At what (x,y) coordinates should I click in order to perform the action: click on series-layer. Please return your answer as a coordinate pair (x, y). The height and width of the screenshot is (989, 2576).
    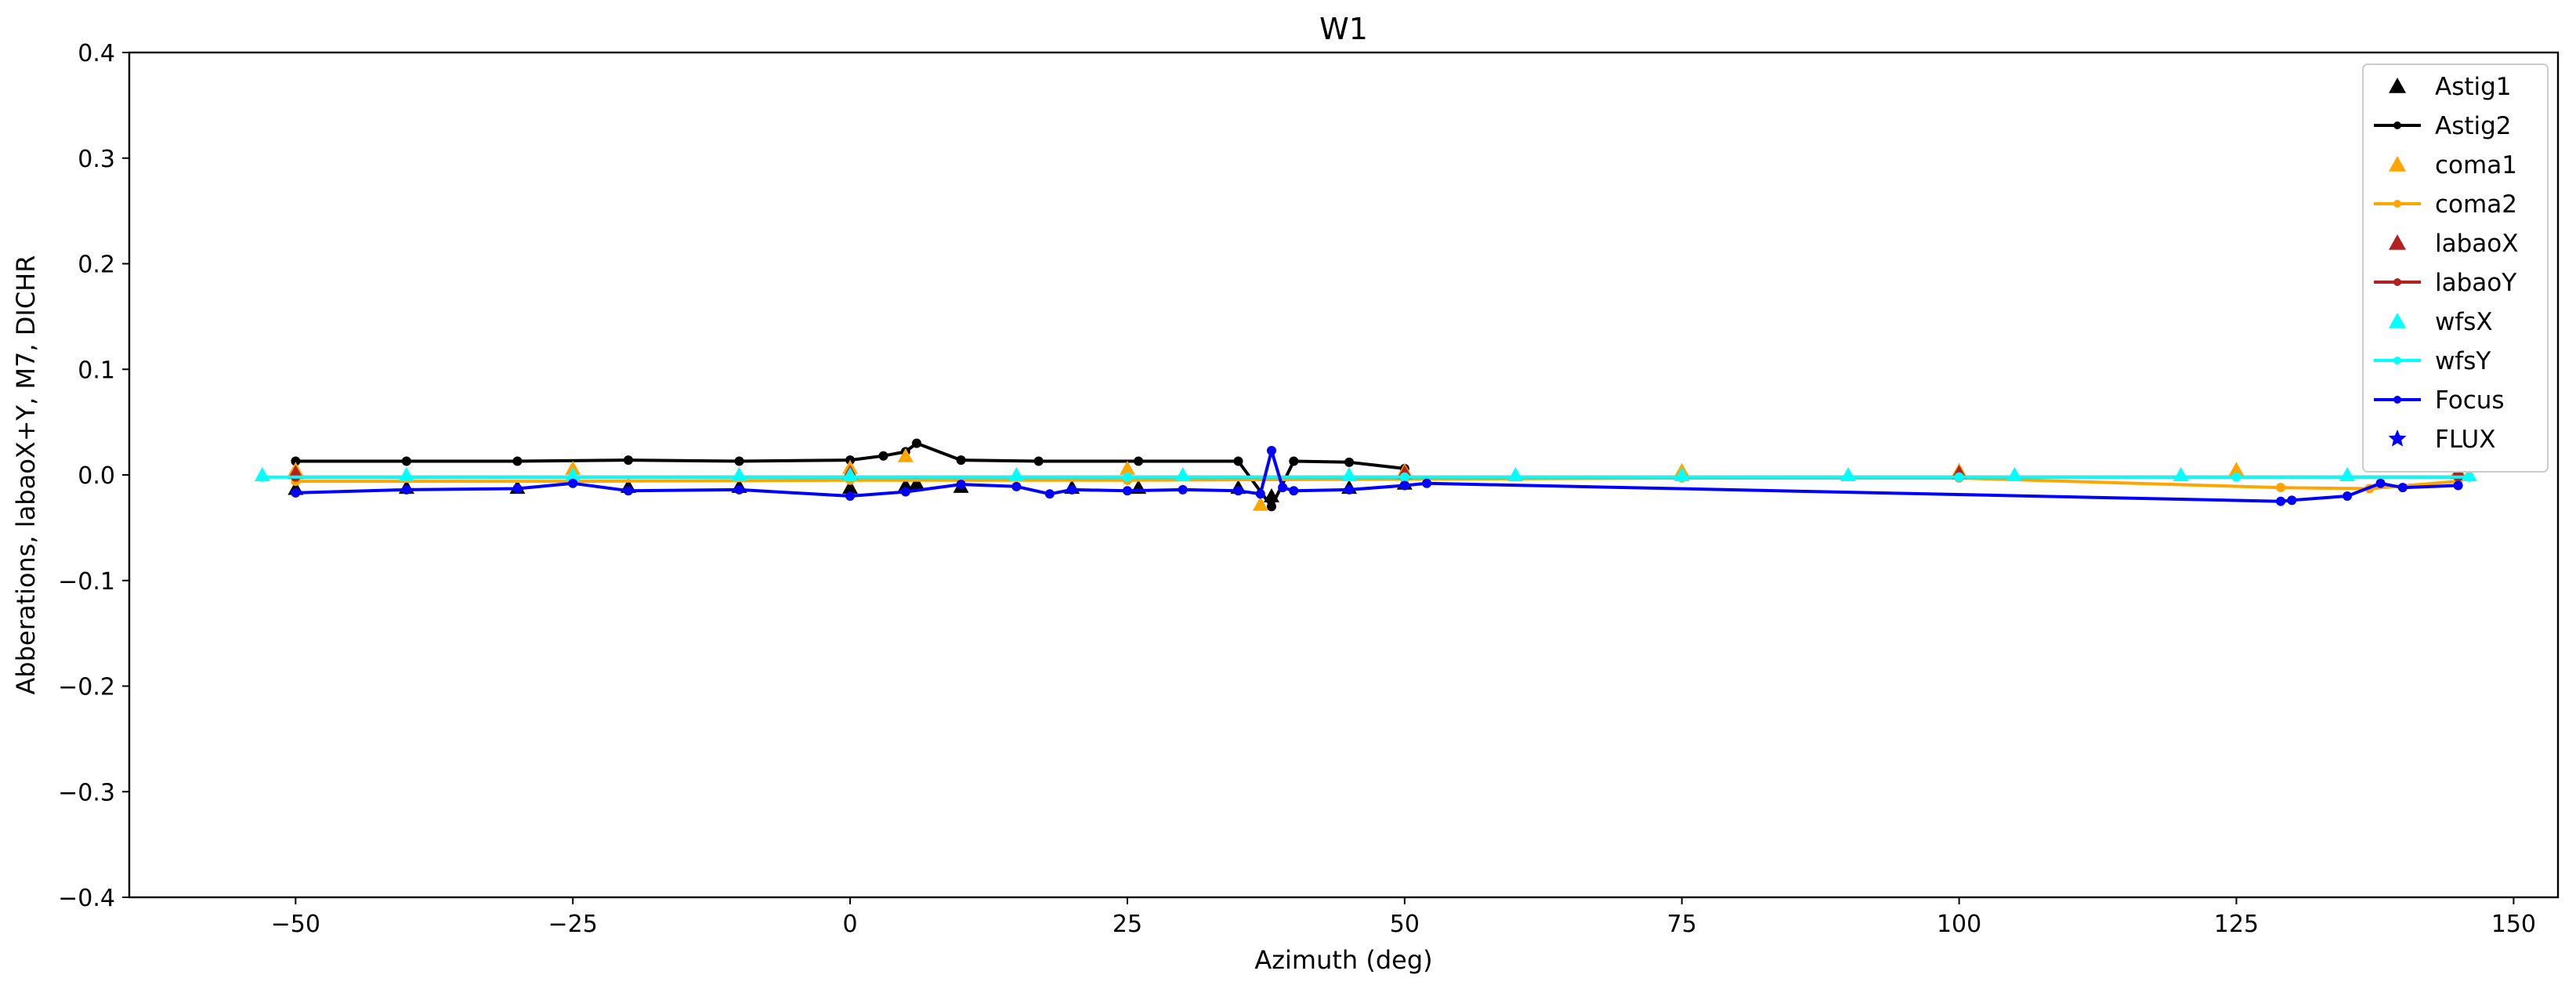
    Looking at the image, I should click on (1366, 475).